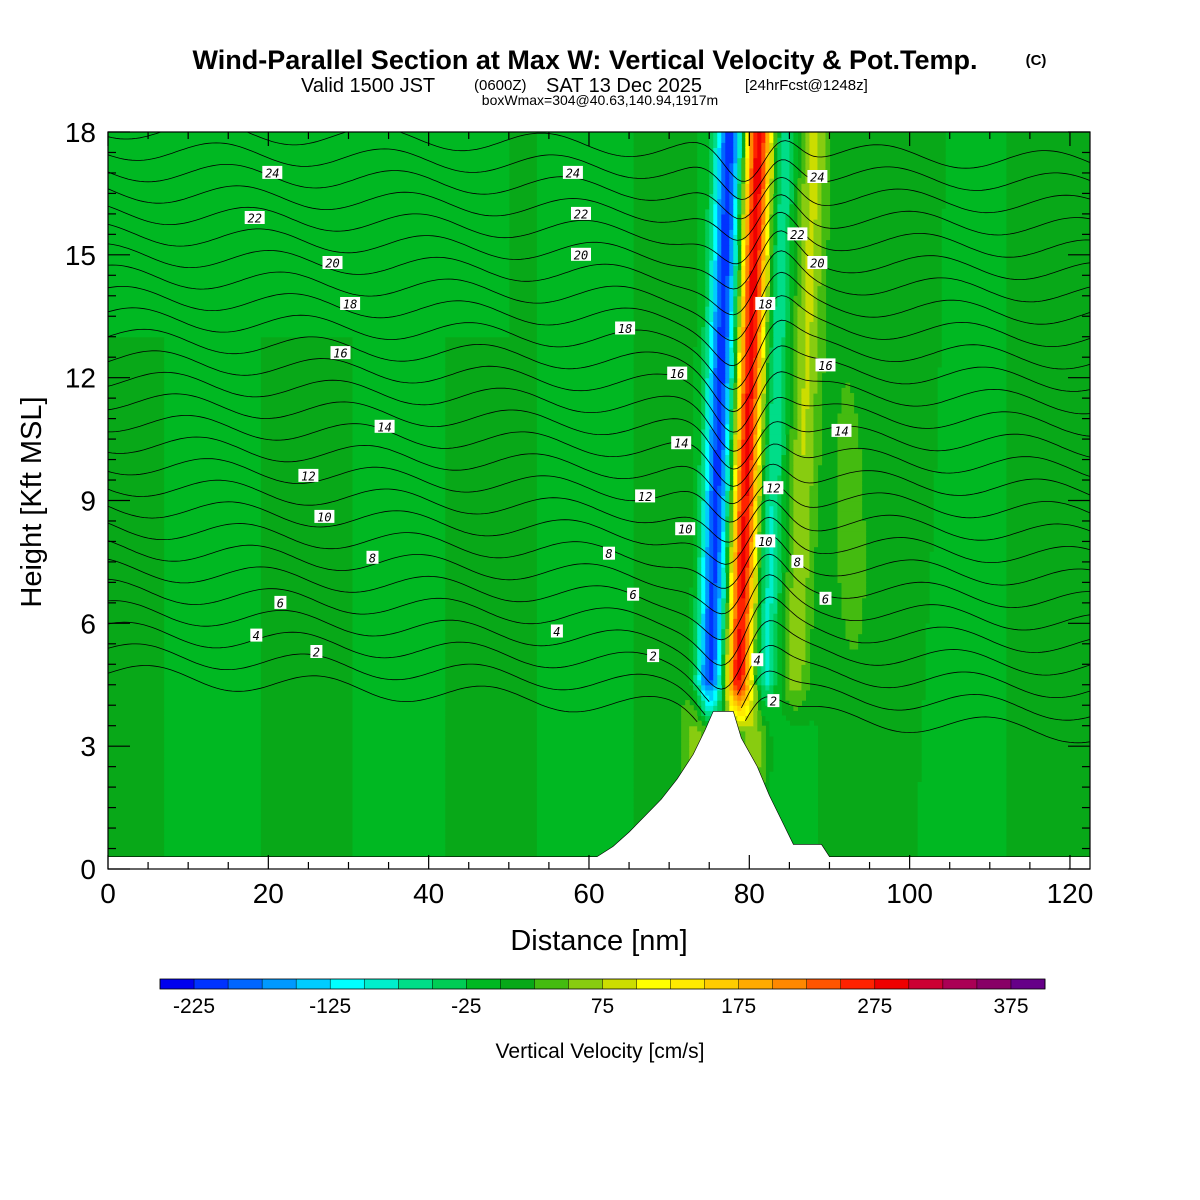 This screenshot has height=1200, width=1200. What do you see at coordinates (797, 234) in the screenshot?
I see `theta-contour-label: 22` at bounding box center [797, 234].